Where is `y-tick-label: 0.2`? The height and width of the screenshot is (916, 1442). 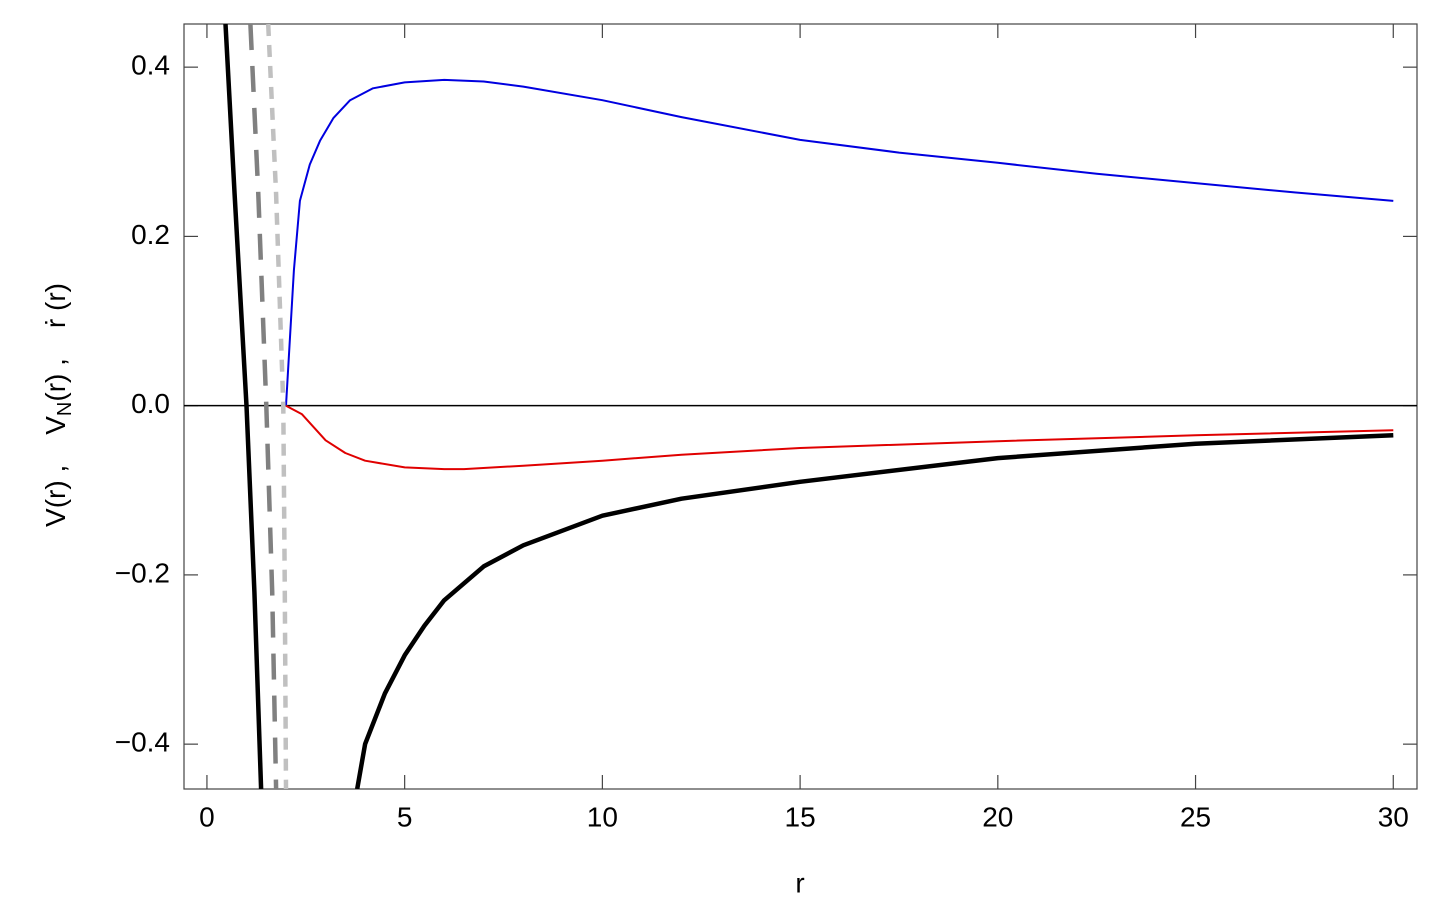
y-tick-label: 0.2 is located at coordinates (150, 234).